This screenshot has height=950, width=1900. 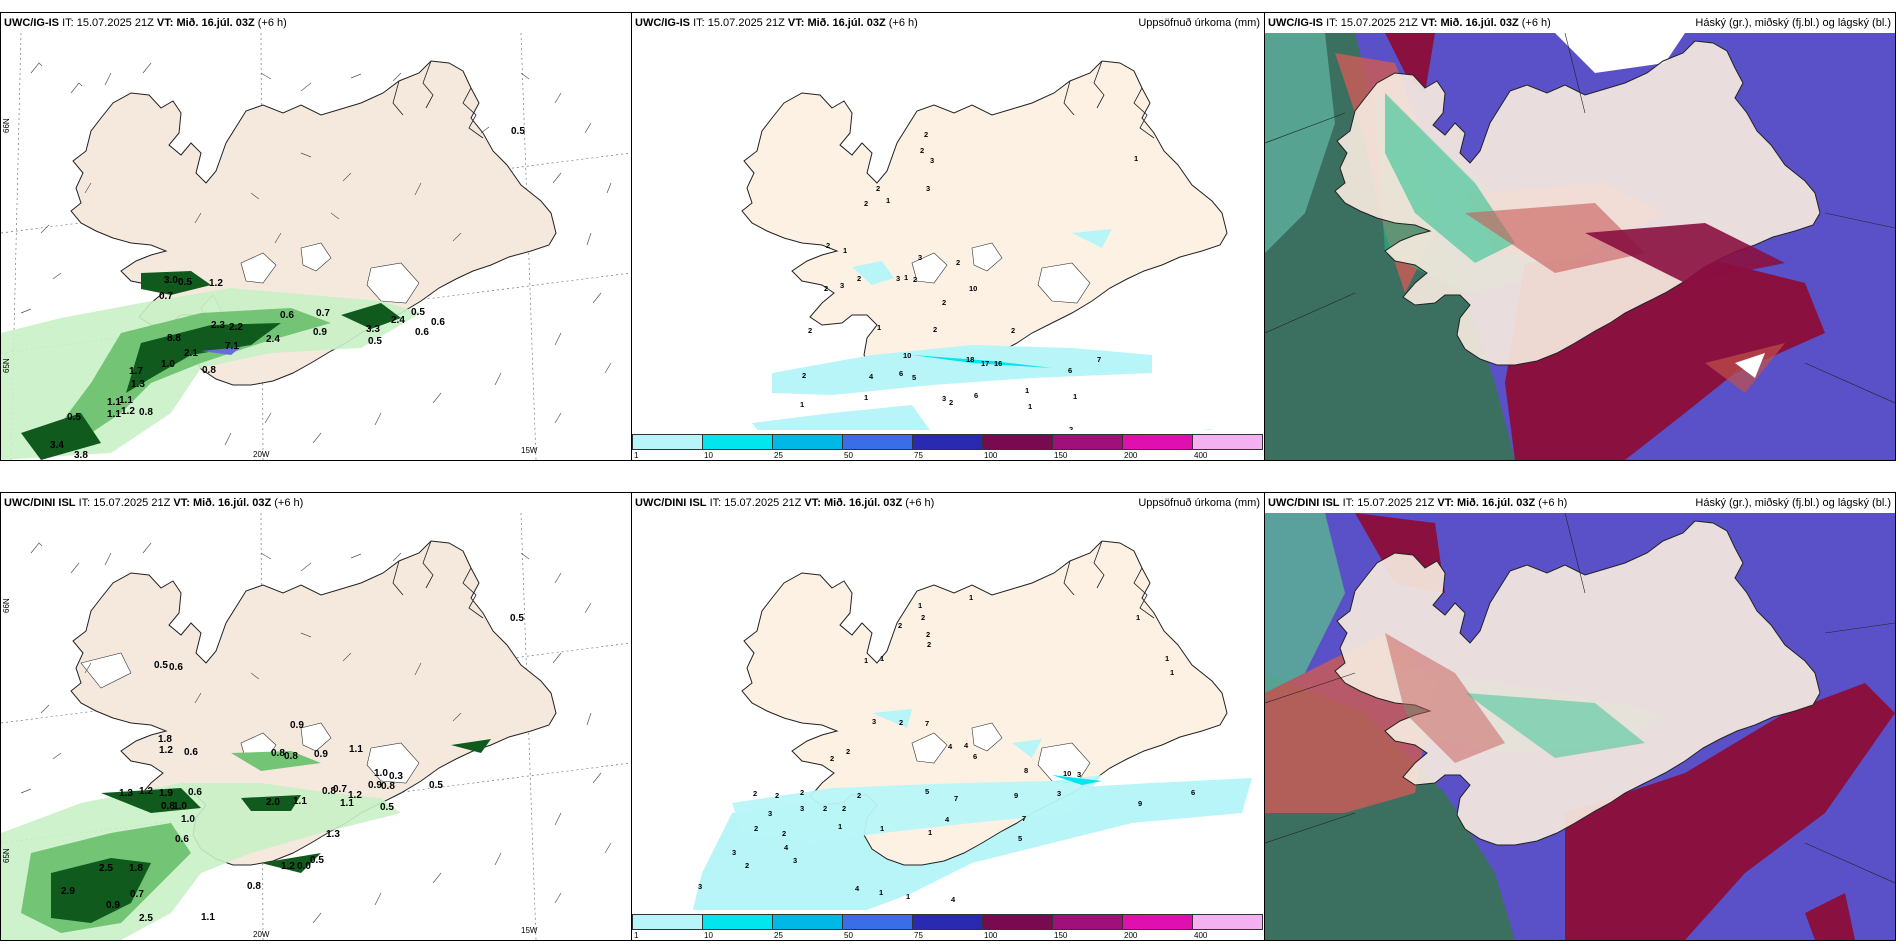 I want to click on wind-barbs, so click(x=316, y=254).